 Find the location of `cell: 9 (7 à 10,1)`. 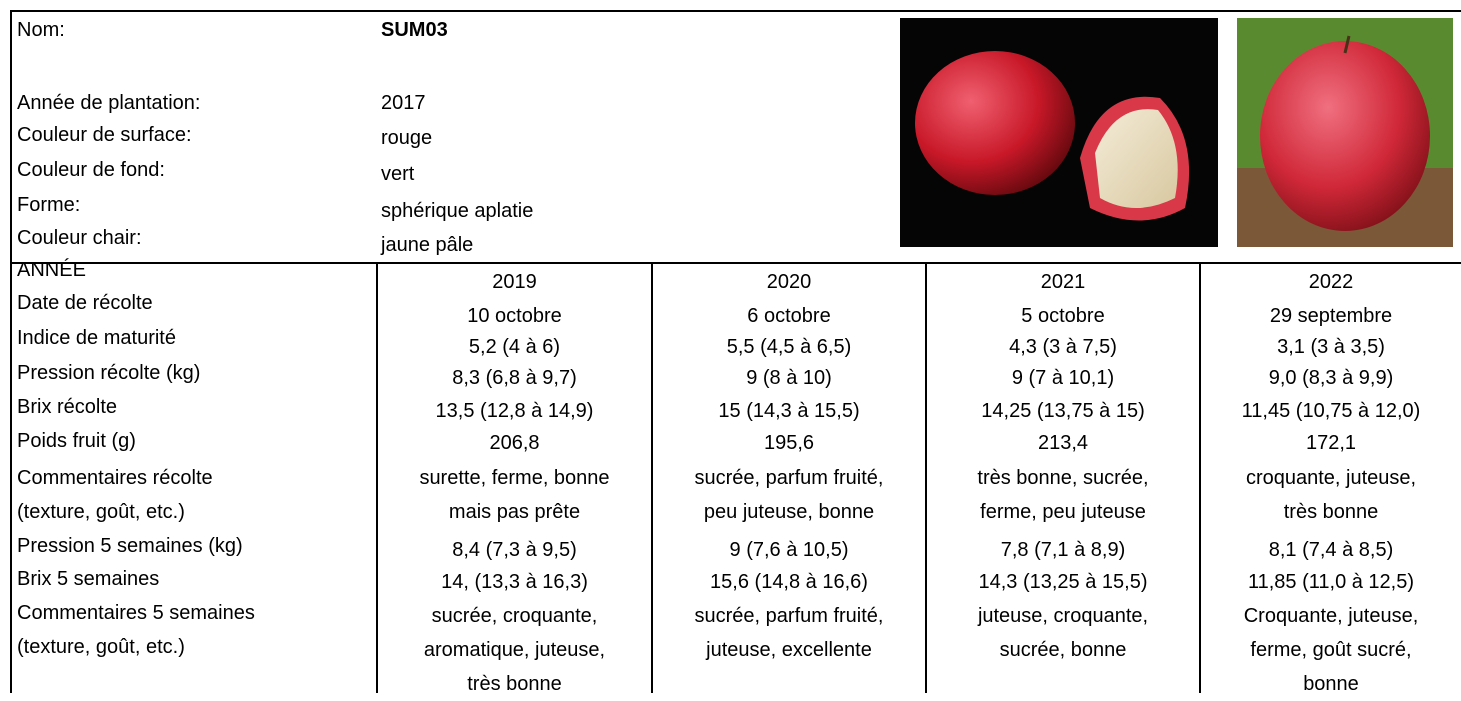

cell: 9 (7 à 10,1) is located at coordinates (1063, 378).